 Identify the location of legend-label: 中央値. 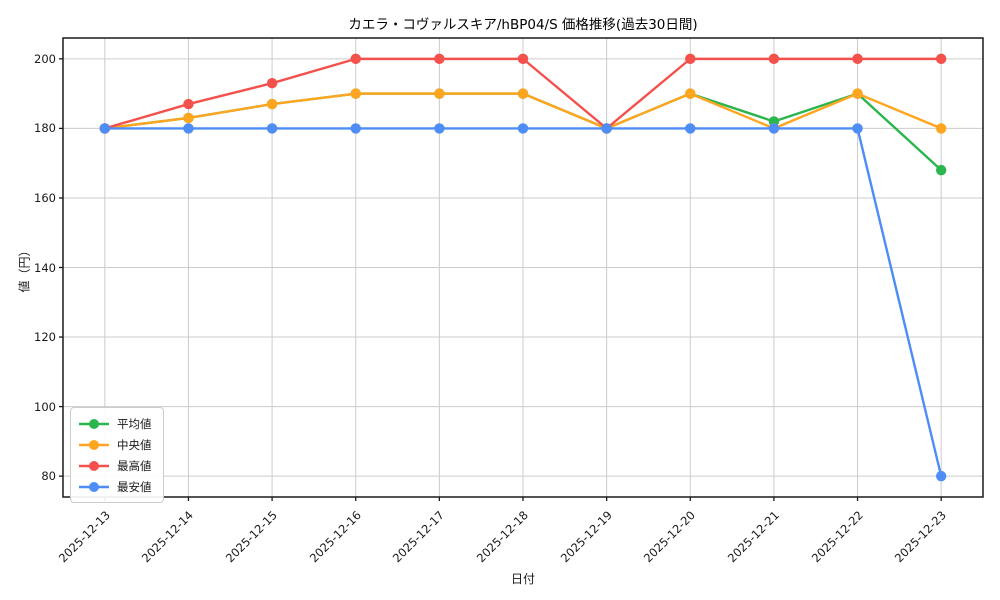
(134, 444).